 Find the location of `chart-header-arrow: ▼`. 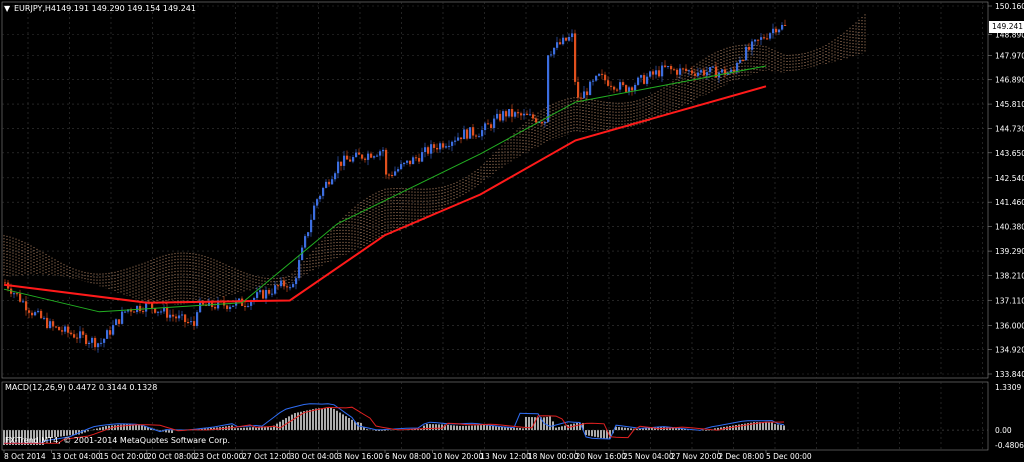

chart-header-arrow: ▼ is located at coordinates (7, 8).